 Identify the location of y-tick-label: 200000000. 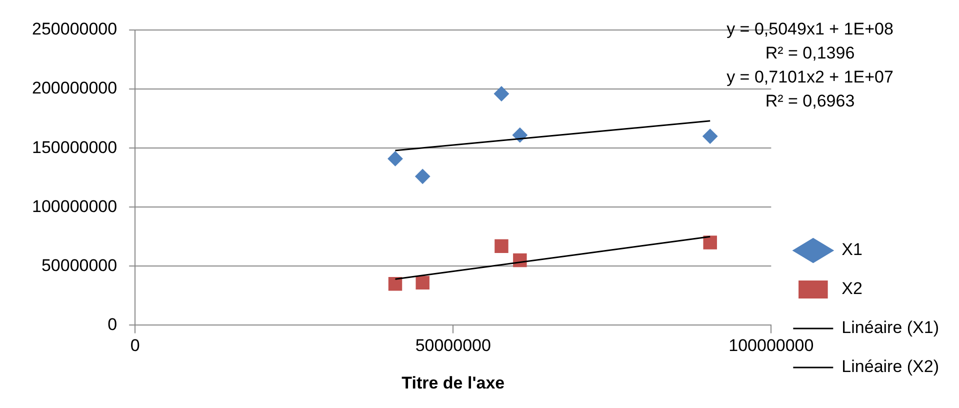
(75, 88).